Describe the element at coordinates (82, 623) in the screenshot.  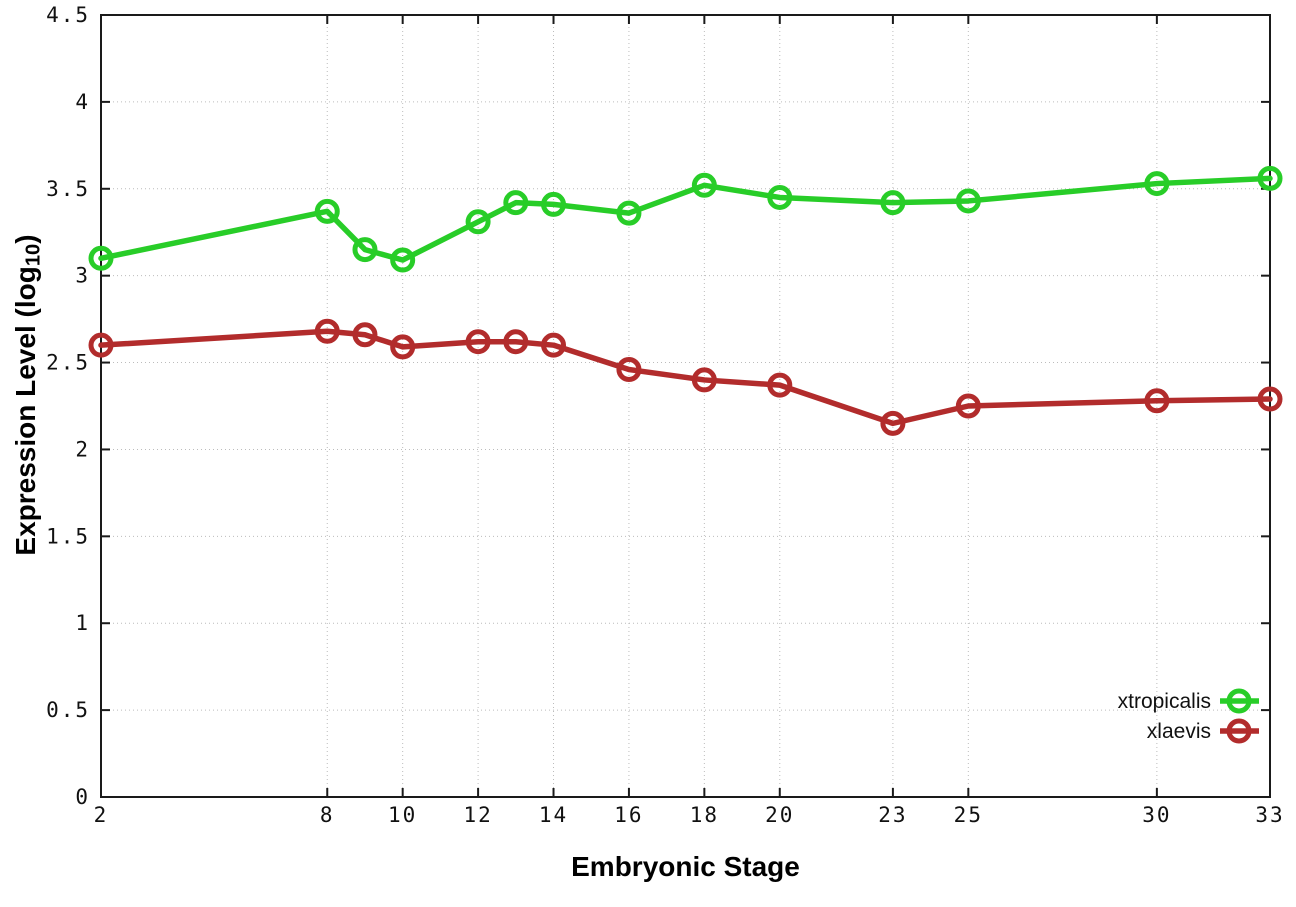
I see `y-tick-label: 1` at that location.